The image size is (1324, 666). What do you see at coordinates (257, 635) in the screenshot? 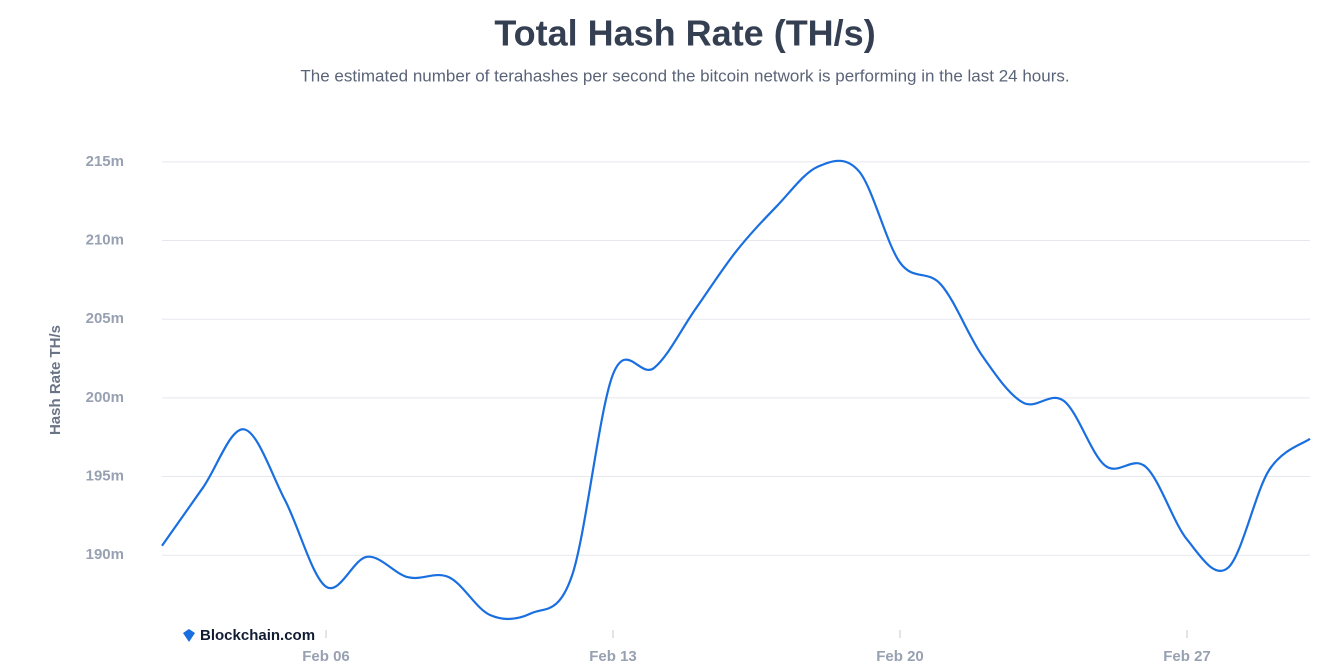
I see `watermark: Blockchain.com` at bounding box center [257, 635].